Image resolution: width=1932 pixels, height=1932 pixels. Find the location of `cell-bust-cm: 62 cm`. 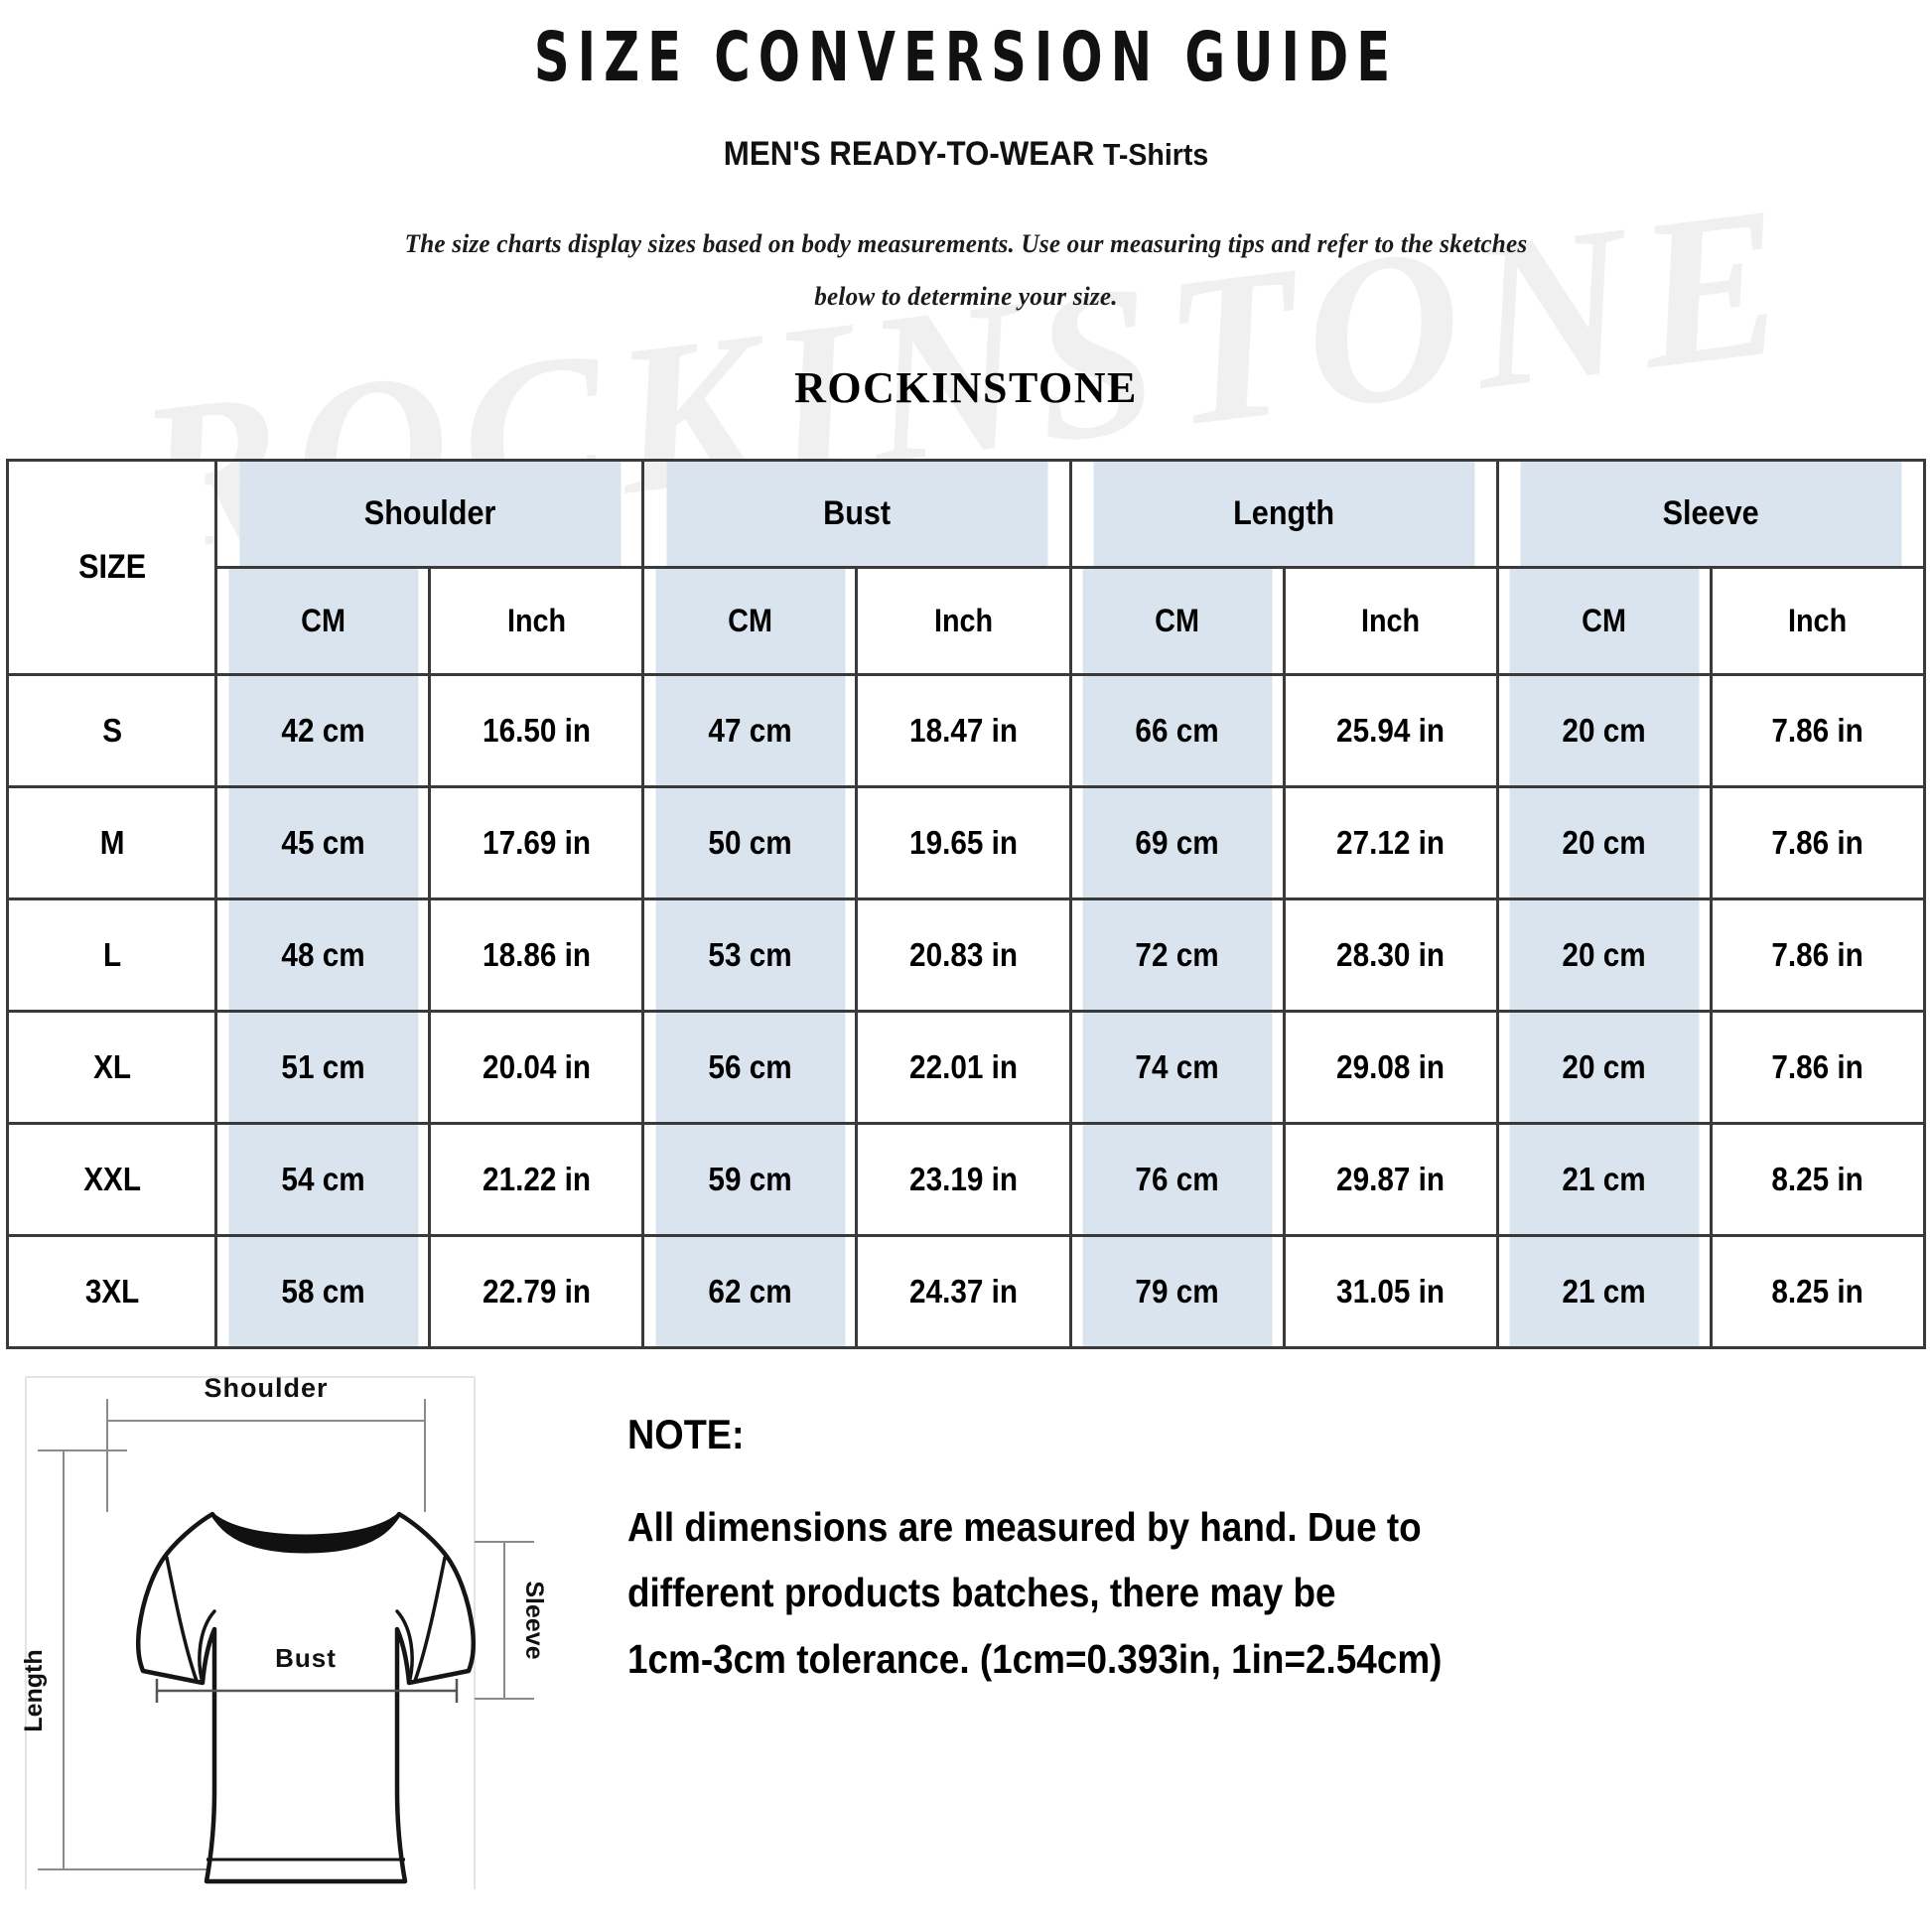

cell-bust-cm: 62 cm is located at coordinates (750, 1292).